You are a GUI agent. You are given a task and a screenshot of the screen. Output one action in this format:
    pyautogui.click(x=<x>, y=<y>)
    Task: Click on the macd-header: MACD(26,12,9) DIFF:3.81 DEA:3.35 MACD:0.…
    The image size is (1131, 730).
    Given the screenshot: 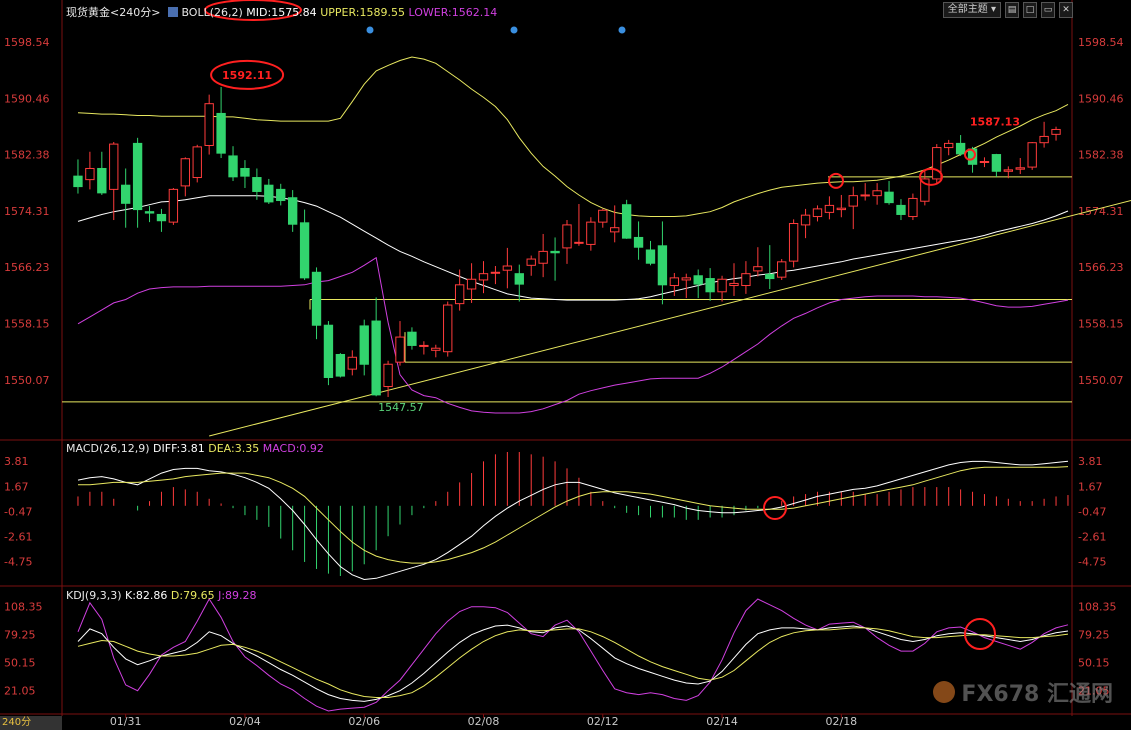 What is the action you would take?
    pyautogui.click(x=195, y=448)
    